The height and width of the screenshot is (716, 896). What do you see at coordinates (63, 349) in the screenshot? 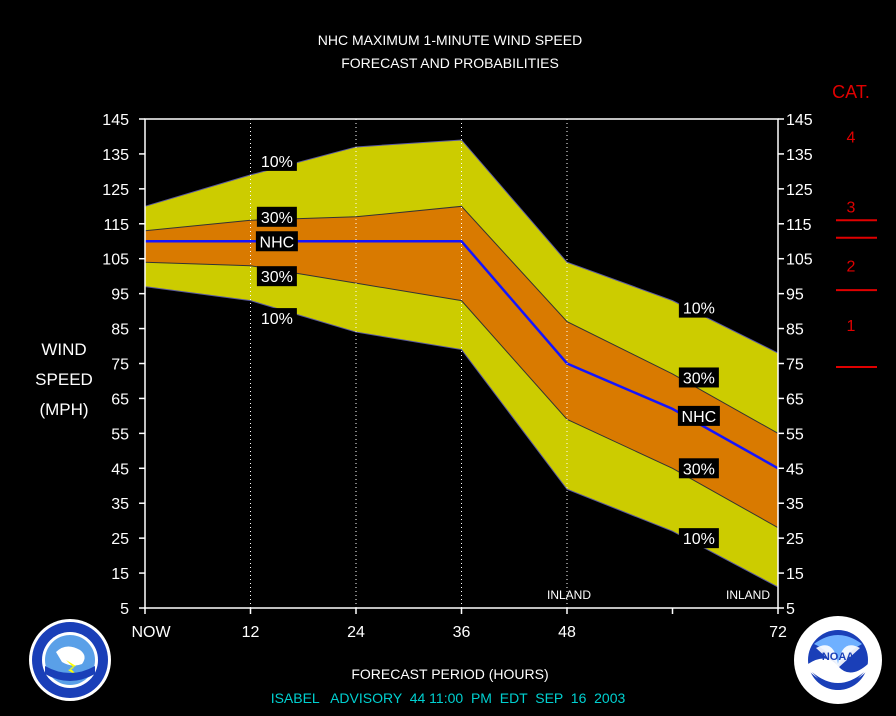
I see `y-axis-label-line-1: WIND` at bounding box center [63, 349].